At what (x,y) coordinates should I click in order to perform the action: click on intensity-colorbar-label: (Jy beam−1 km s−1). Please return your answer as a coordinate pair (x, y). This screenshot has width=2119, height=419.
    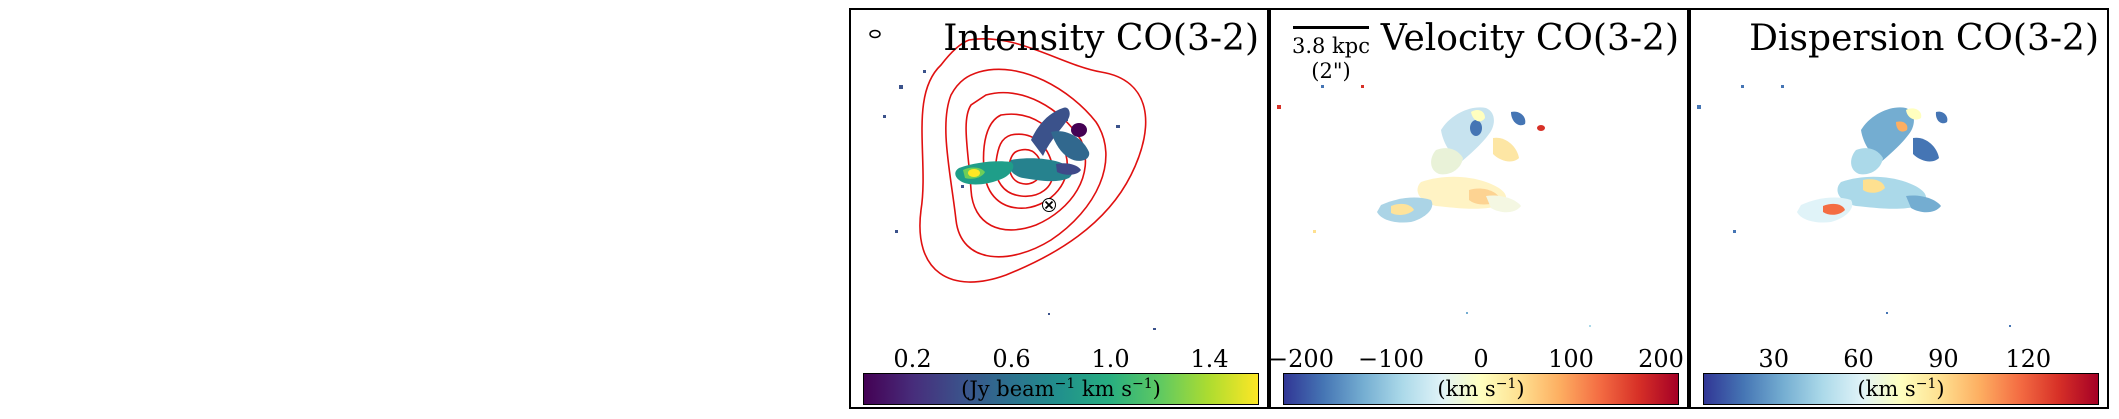
    Looking at the image, I should click on (1061, 388).